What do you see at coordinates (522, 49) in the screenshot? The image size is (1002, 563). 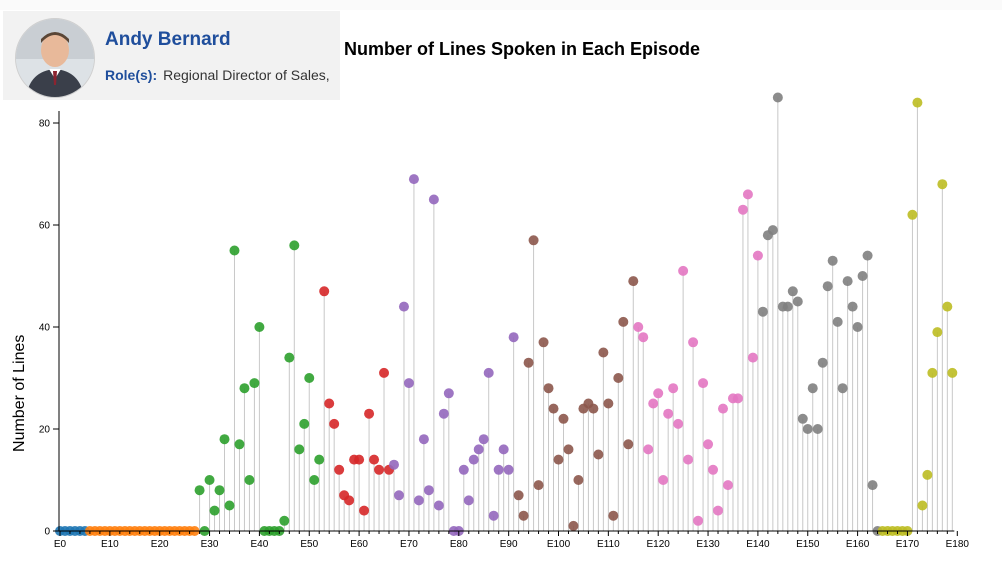 I see `chart-title: Number of Lines Spoken in Each Episode` at bounding box center [522, 49].